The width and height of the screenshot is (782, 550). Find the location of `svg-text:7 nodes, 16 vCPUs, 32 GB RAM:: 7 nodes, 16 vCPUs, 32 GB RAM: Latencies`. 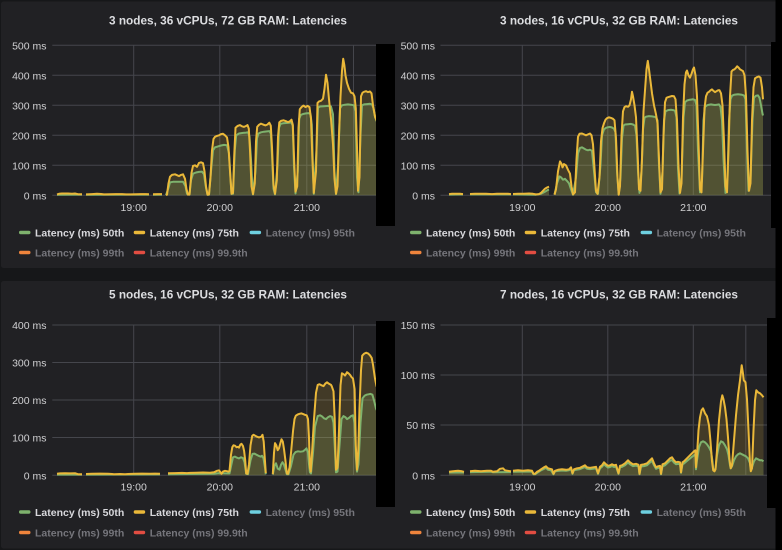

svg-text:7 nodes, 16 vCPUs, 32 GB RAM:: 7 nodes, 16 vCPUs, 32 GB RAM: Latencies is located at coordinates (619, 295).